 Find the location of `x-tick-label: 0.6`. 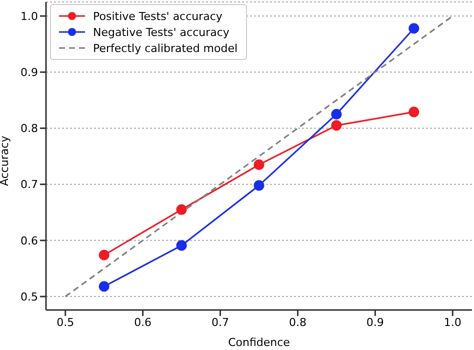

x-tick-label: 0.6 is located at coordinates (143, 322).